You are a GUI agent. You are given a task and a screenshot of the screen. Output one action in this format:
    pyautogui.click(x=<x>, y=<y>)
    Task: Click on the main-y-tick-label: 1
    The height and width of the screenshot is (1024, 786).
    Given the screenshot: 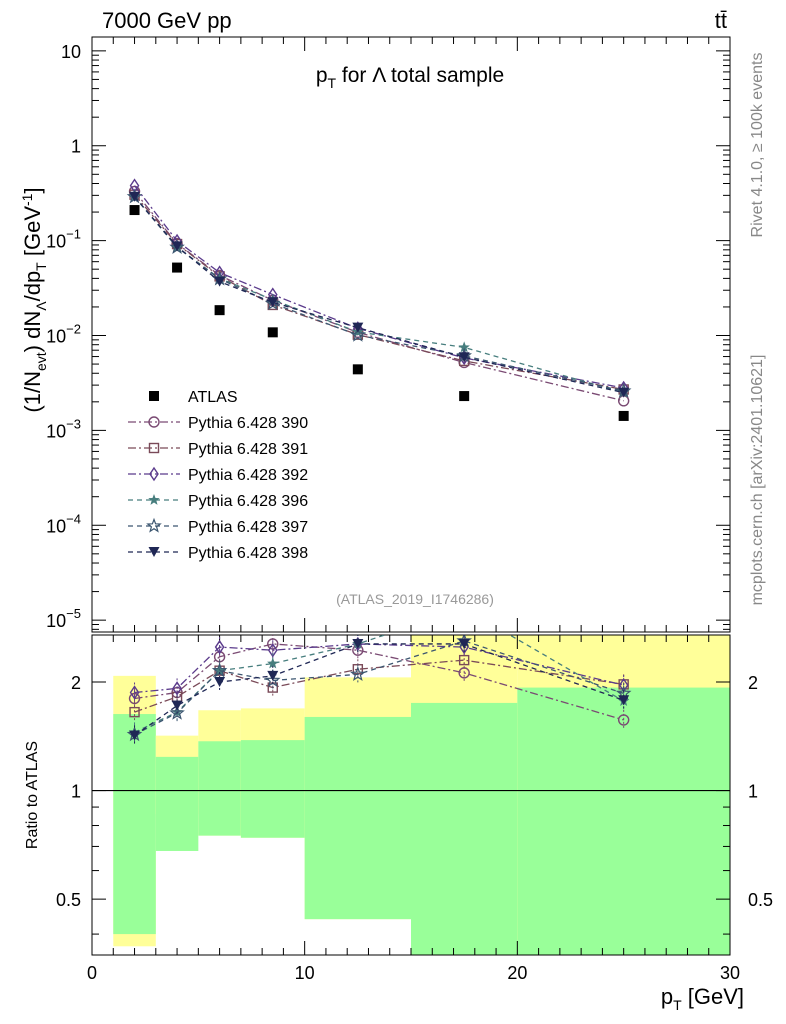 What is the action you would take?
    pyautogui.click(x=76, y=147)
    